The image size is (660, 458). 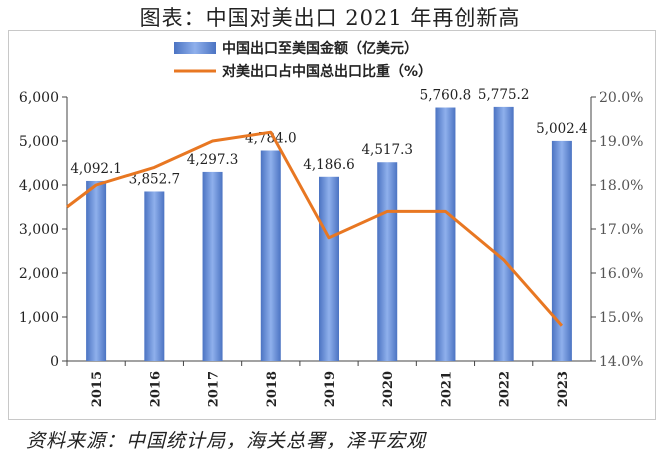 What do you see at coordinates (563, 389) in the screenshot?
I see `x-tick-label: 2023` at bounding box center [563, 389].